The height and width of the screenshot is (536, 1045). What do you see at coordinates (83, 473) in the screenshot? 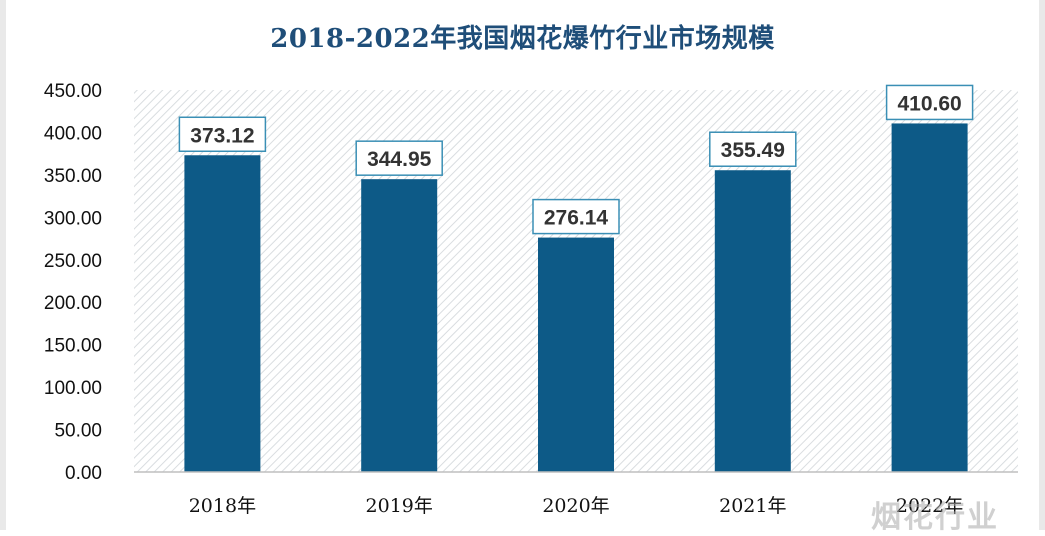
I see `y-tick-label: 0.00` at bounding box center [83, 473].